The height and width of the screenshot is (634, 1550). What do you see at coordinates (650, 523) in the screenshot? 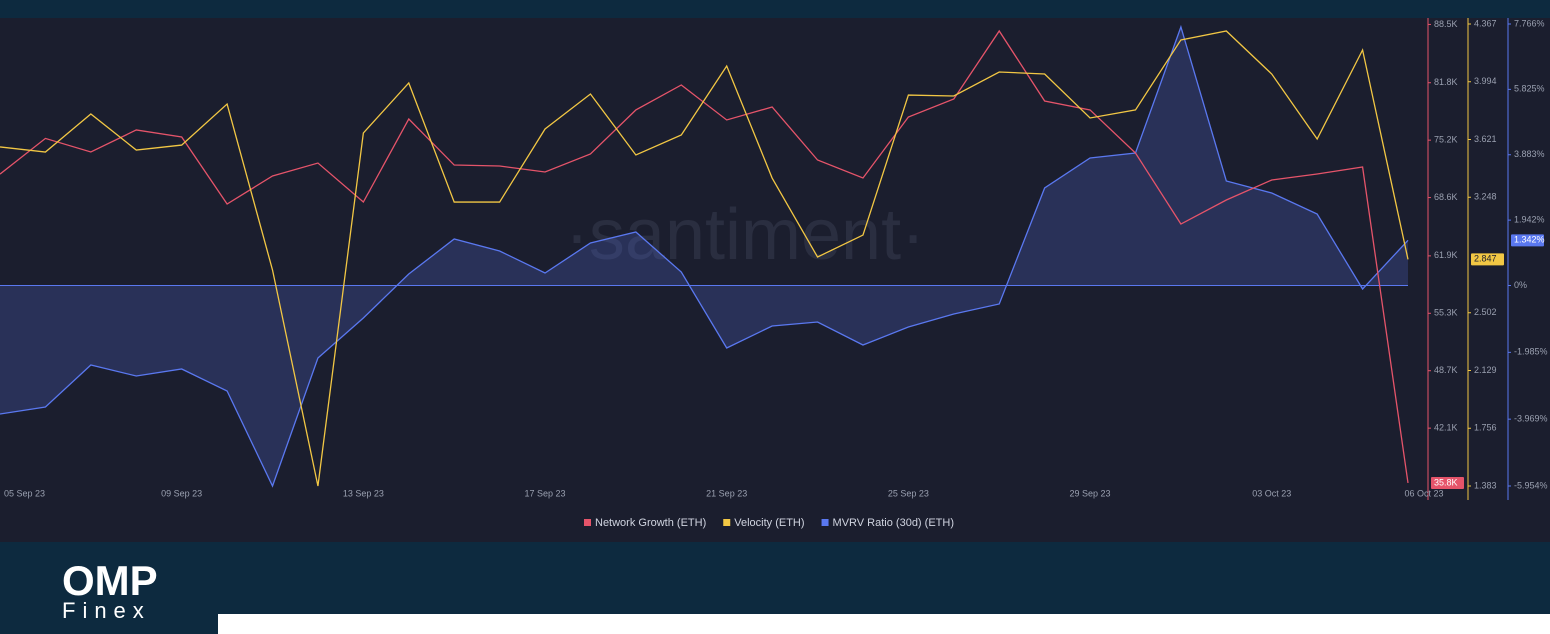
I see `legend-label: Network Growth (ETH)` at bounding box center [650, 523].